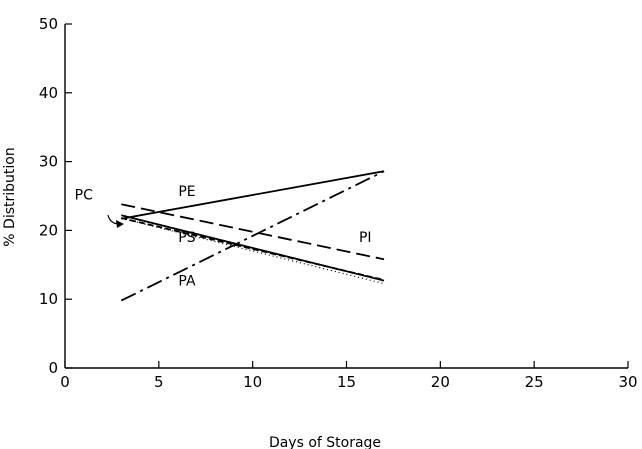 Image resolution: width=642 pixels, height=449 pixels. I want to click on series-label-pe: PE, so click(186, 192).